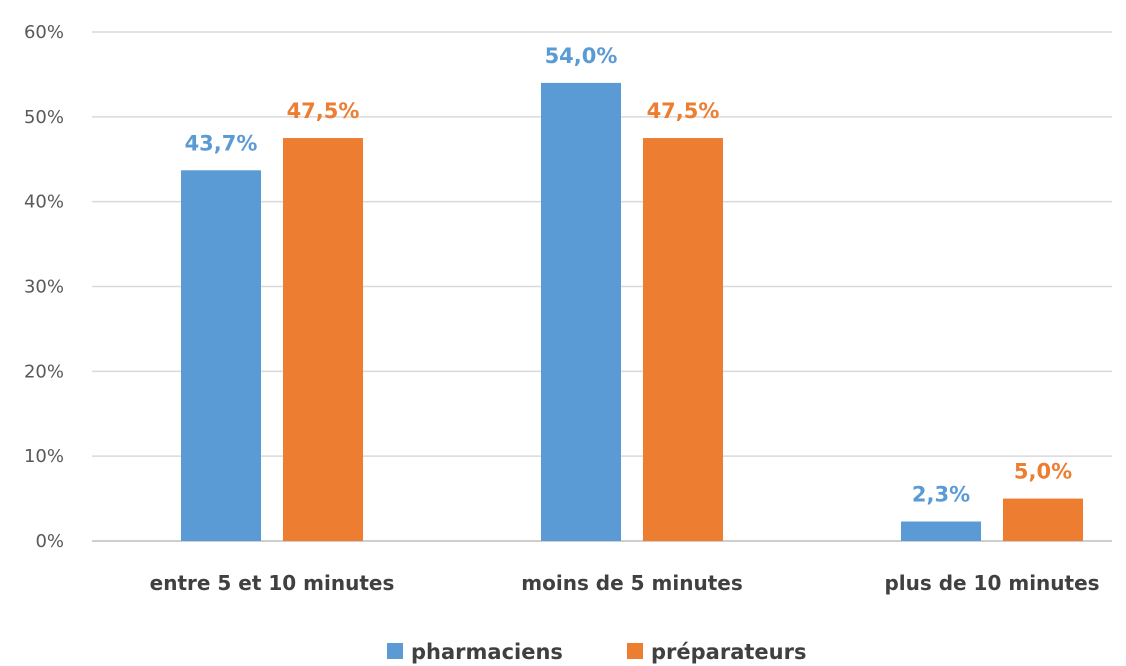 Image resolution: width=1126 pixels, height=666 pixels. I want to click on data-label: 54,0%, so click(581, 56).